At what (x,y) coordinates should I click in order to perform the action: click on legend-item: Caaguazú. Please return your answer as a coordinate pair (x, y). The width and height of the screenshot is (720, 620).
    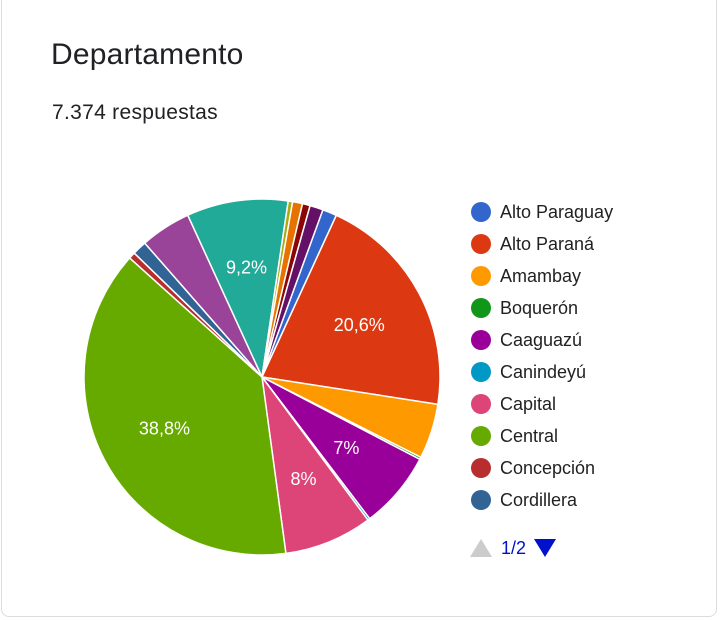
    Looking at the image, I should click on (542, 340).